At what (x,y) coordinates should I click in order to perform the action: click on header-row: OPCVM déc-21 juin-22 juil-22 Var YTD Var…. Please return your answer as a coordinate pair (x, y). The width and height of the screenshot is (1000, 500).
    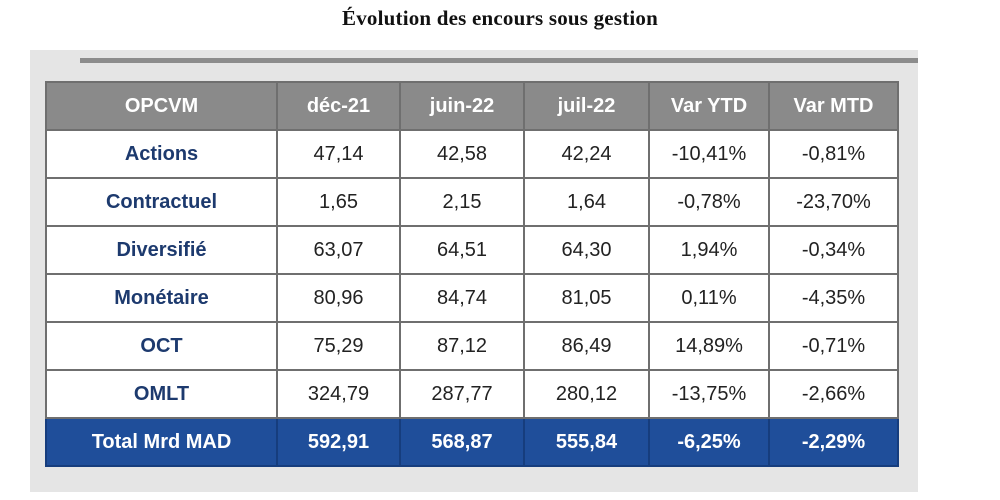
    Looking at the image, I should click on (472, 106).